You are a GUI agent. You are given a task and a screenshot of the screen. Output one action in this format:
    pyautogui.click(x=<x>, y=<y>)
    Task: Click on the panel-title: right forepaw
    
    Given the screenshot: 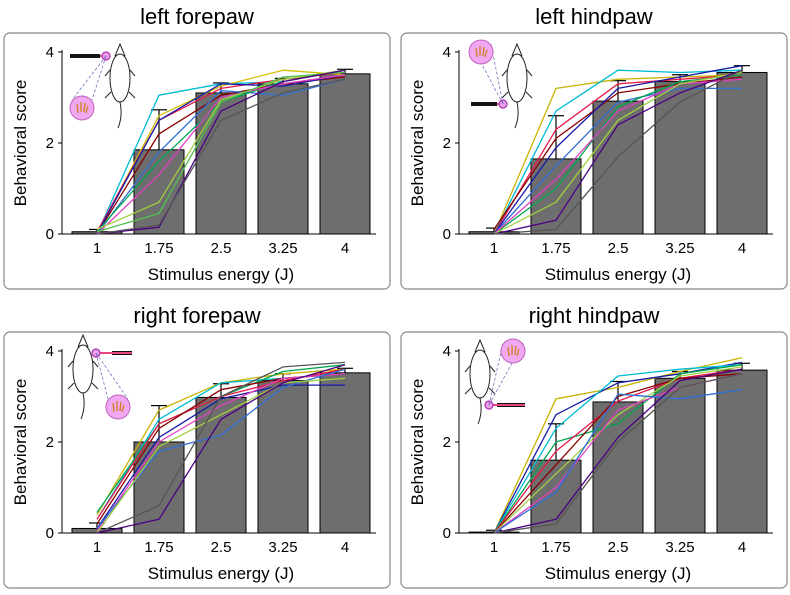 What is the action you would take?
    pyautogui.click(x=196, y=315)
    